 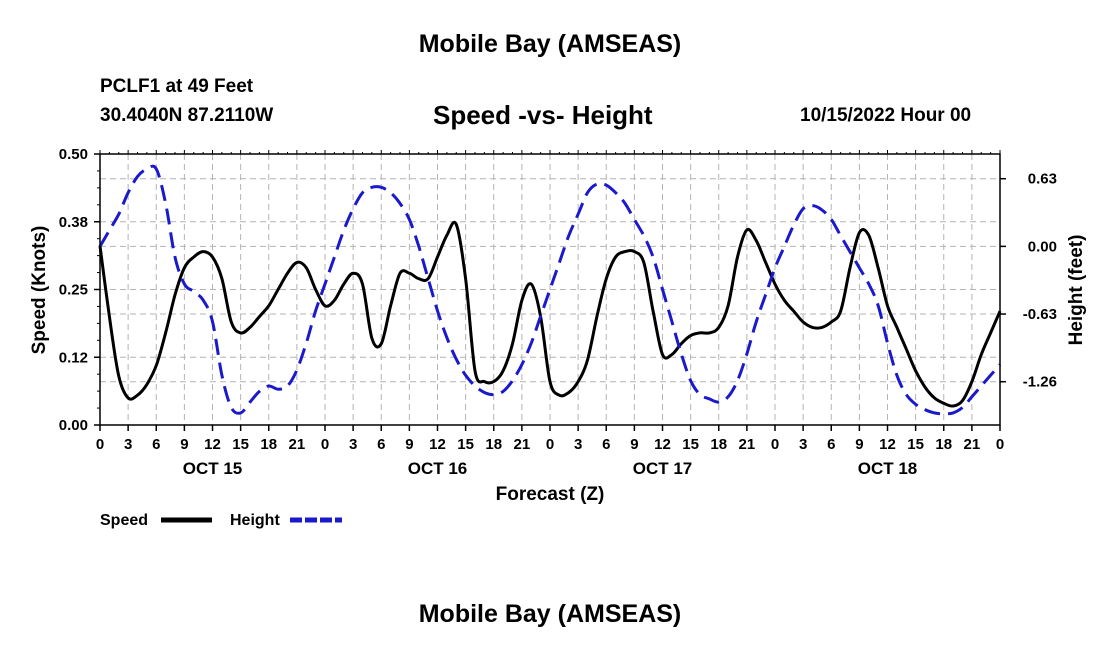 What do you see at coordinates (543, 115) in the screenshot?
I see `chart-subtitle: Speed -vs- Height` at bounding box center [543, 115].